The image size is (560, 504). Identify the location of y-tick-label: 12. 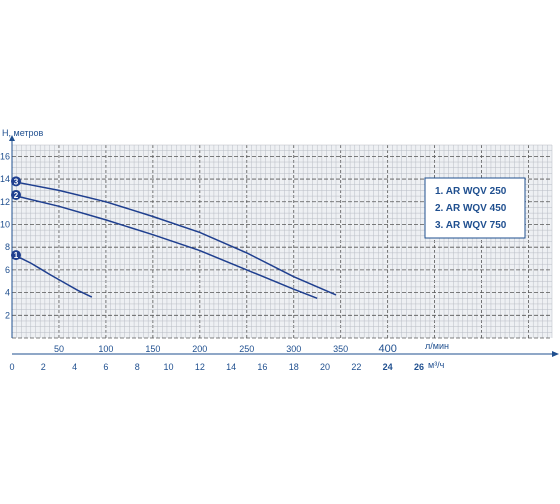
(5, 202).